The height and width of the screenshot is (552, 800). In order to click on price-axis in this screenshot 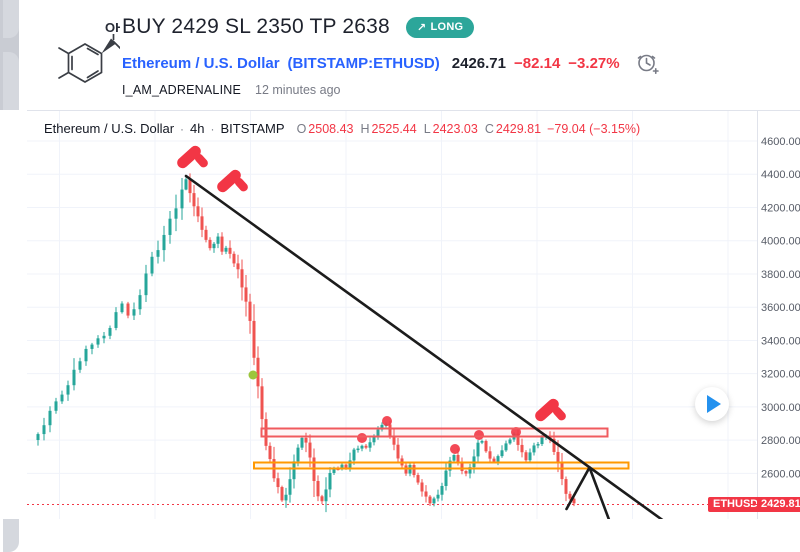, I will do `click(778, 314)`.